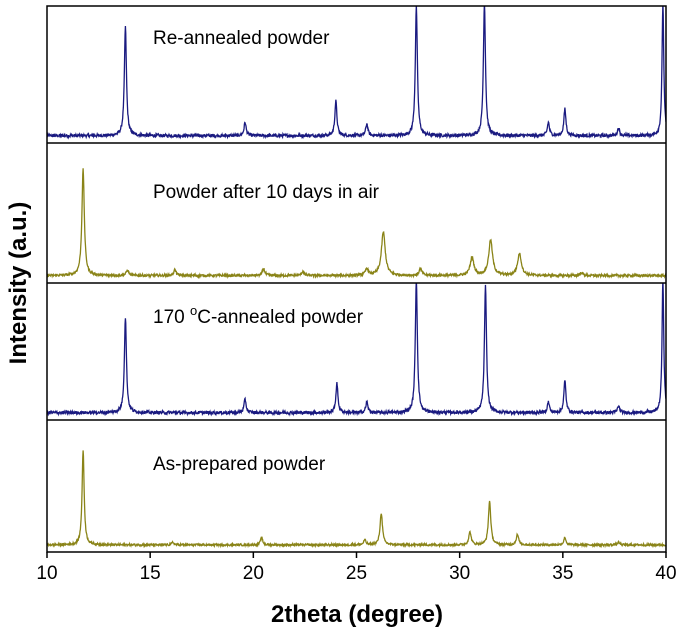  What do you see at coordinates (18, 283) in the screenshot?
I see `y-axis-title: Intensity (a.u.)` at bounding box center [18, 283].